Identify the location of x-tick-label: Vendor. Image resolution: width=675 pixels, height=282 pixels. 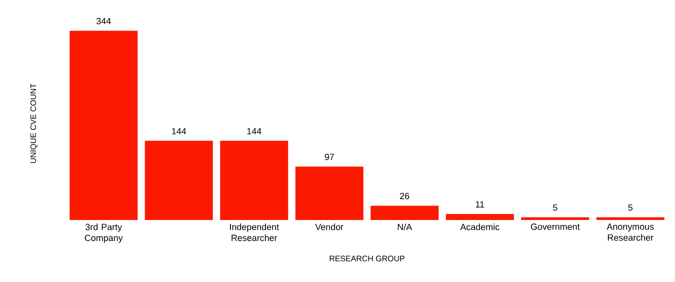
(329, 227).